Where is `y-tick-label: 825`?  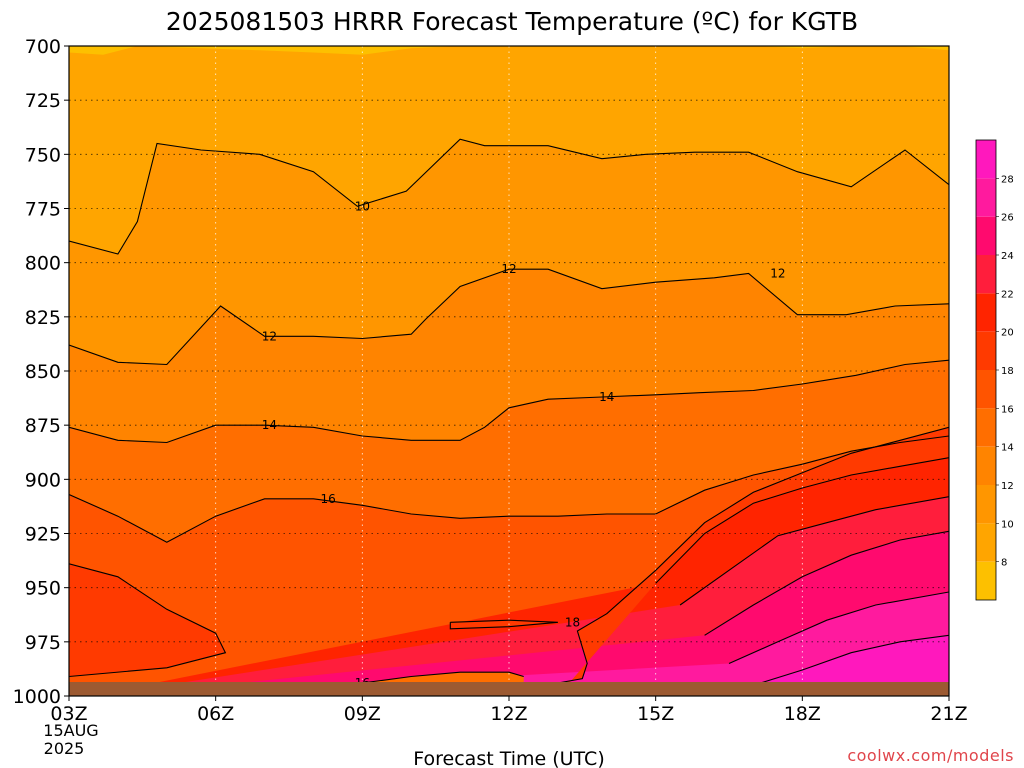
y-tick-label: 825 is located at coordinates (43, 318).